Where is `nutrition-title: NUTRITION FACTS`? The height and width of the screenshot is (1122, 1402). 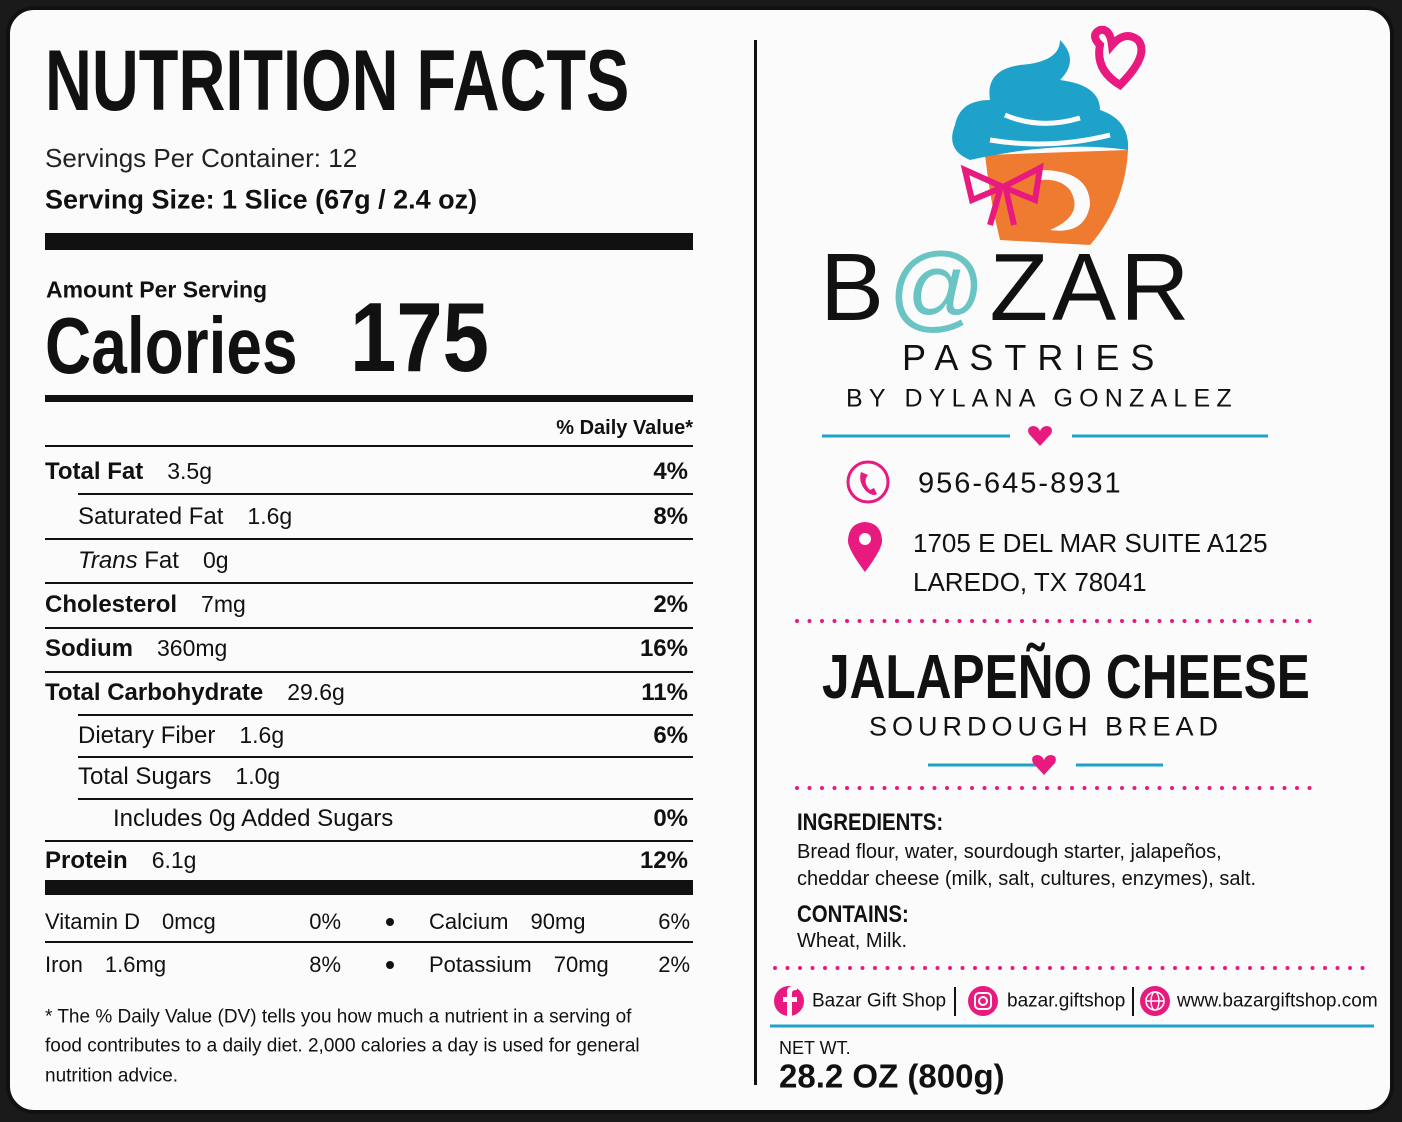 nutrition-title: NUTRITION FACTS is located at coordinates (337, 81).